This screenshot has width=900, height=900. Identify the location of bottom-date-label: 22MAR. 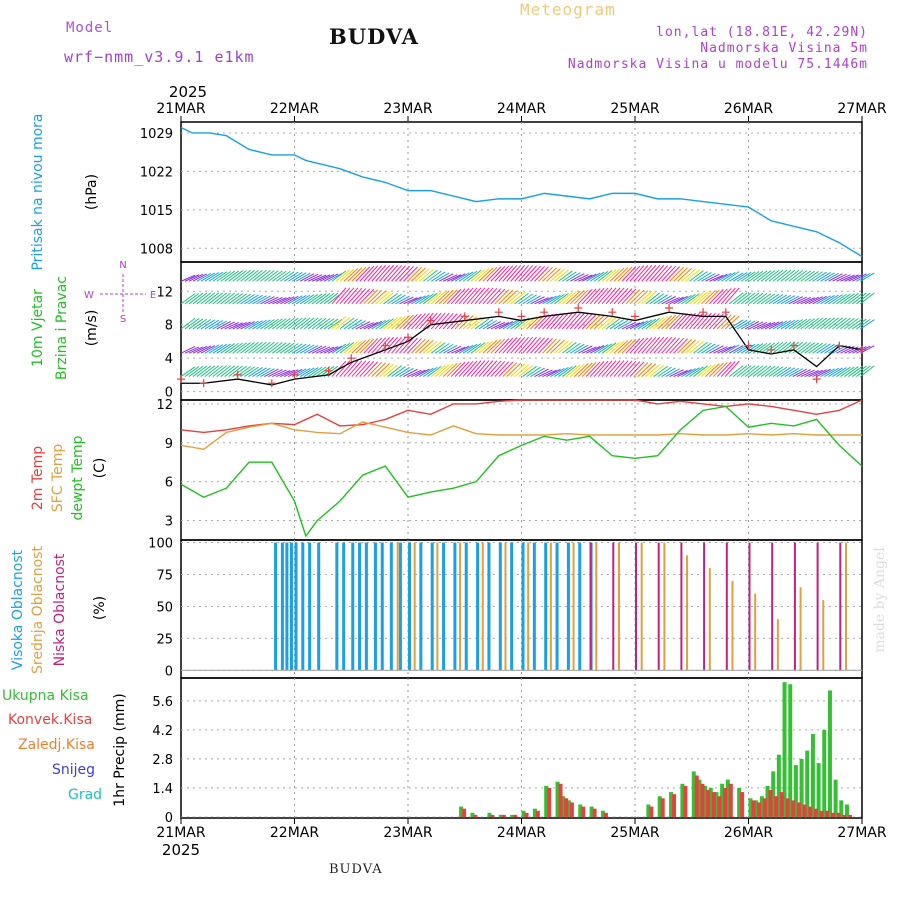
(294, 833).